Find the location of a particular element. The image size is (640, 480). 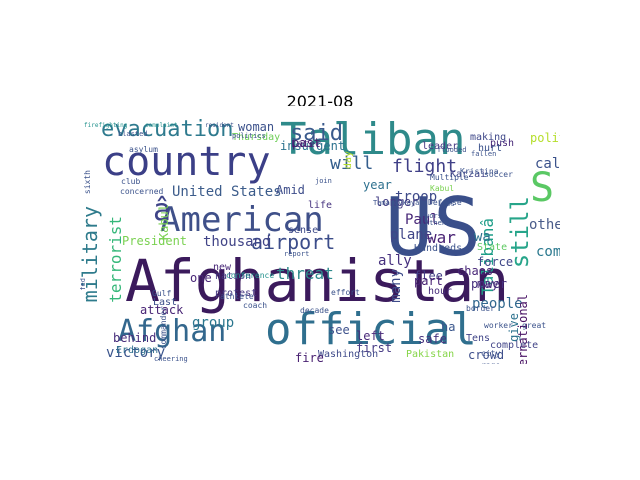

cloud-word: Taliban is located at coordinates (373, 139).